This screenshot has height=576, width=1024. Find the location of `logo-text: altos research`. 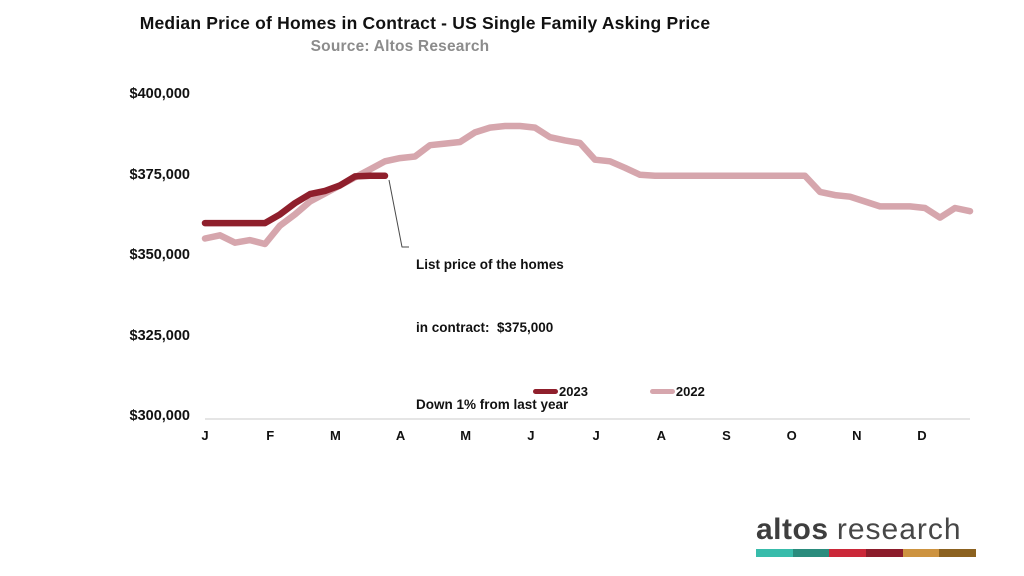

logo-text: altos research is located at coordinates (866, 530).